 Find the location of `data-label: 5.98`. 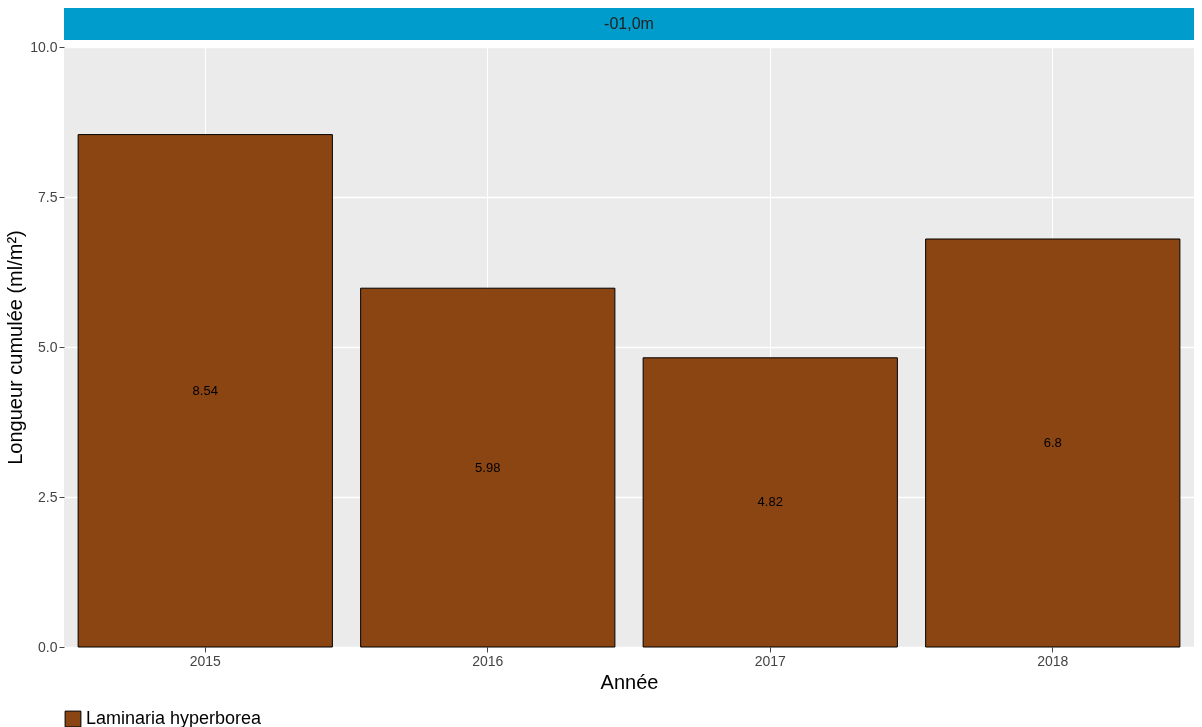

data-label: 5.98 is located at coordinates (488, 467).